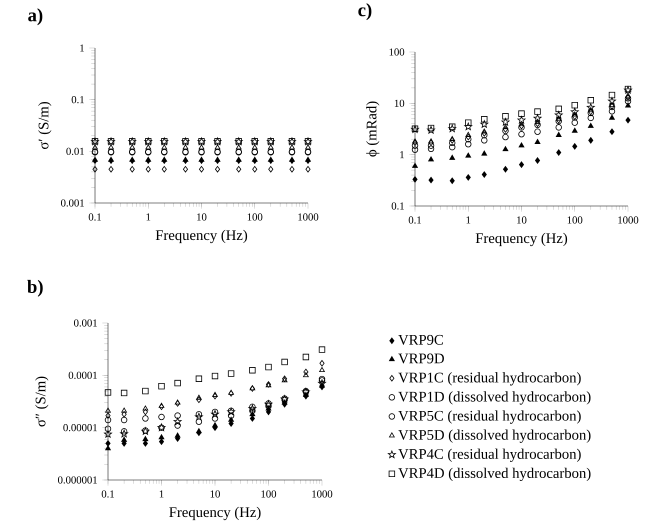  I want to click on legend-label: VRP4C (residual hydrocarbon), so click(489, 455).